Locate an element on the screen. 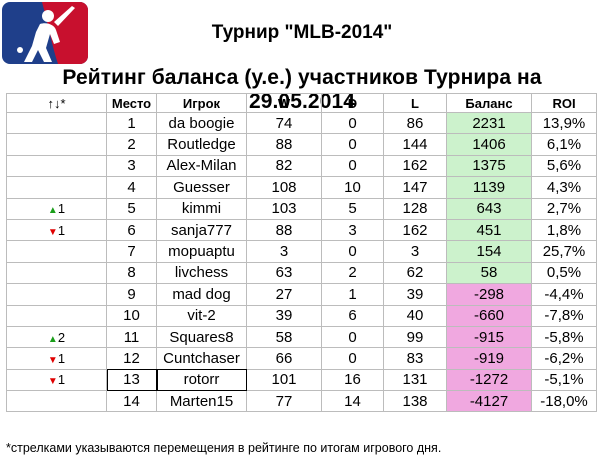 The width and height of the screenshot is (604, 464). roi-cell: 25,7% is located at coordinates (564, 251).